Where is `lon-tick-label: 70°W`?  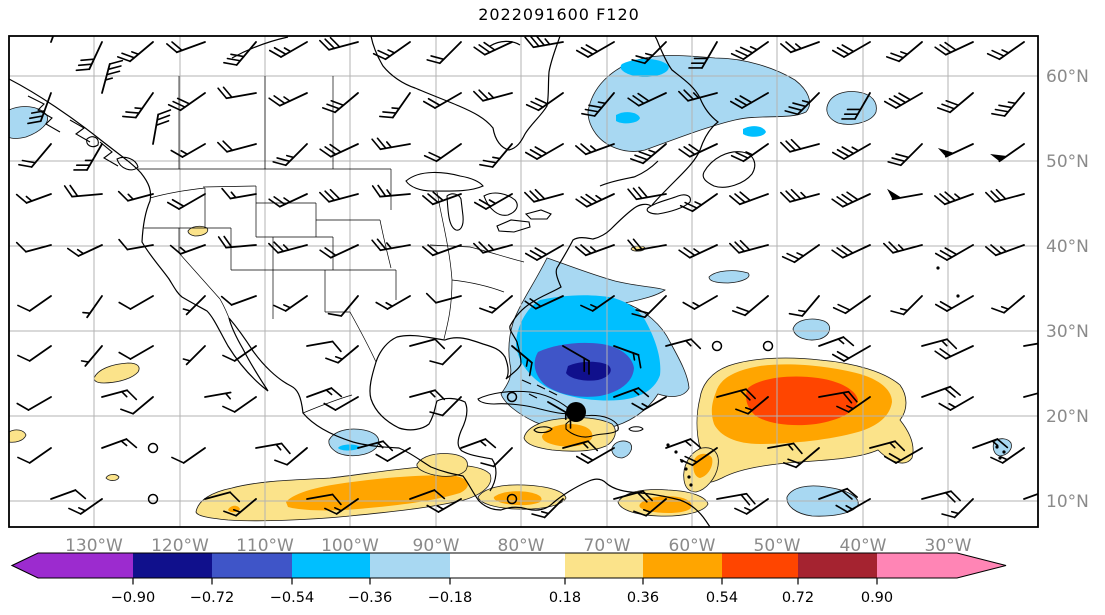 lon-tick-label: 70°W is located at coordinates (607, 546).